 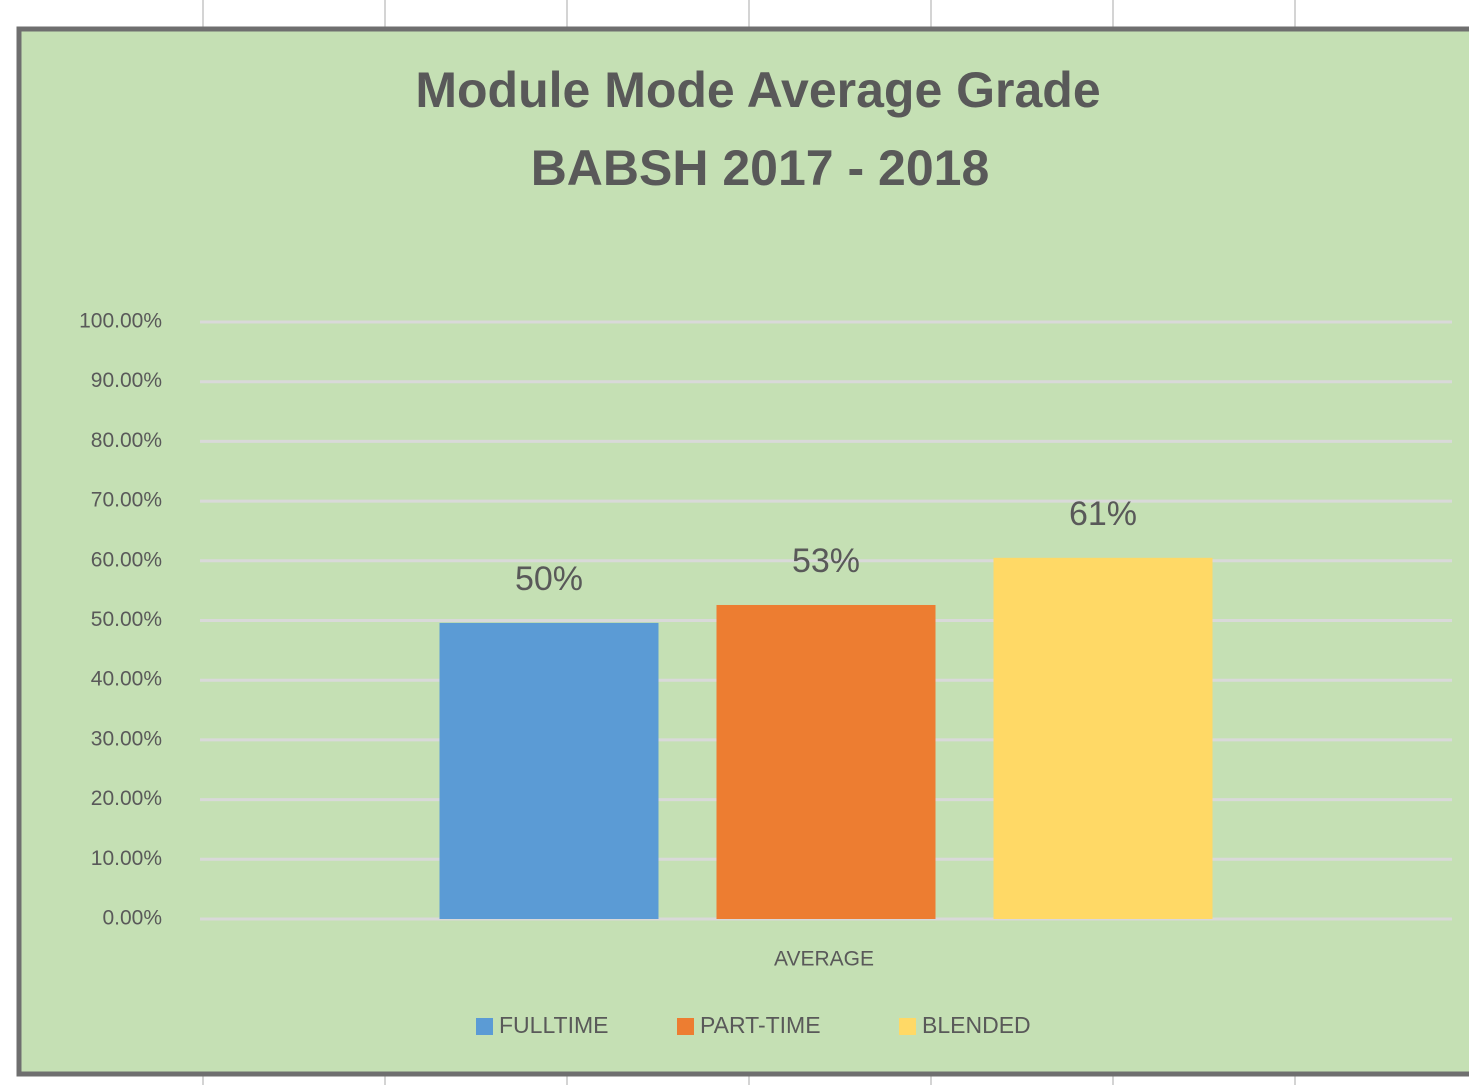 I want to click on chart-title: BABSH 2017 - 2018, so click(x=760, y=168).